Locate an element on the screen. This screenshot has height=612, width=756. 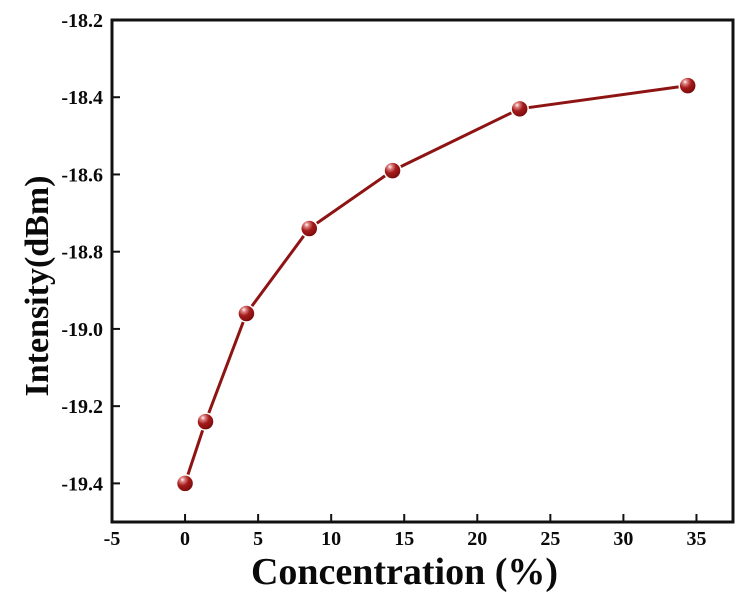
y-tick-label: -18.2 is located at coordinates (82, 21).